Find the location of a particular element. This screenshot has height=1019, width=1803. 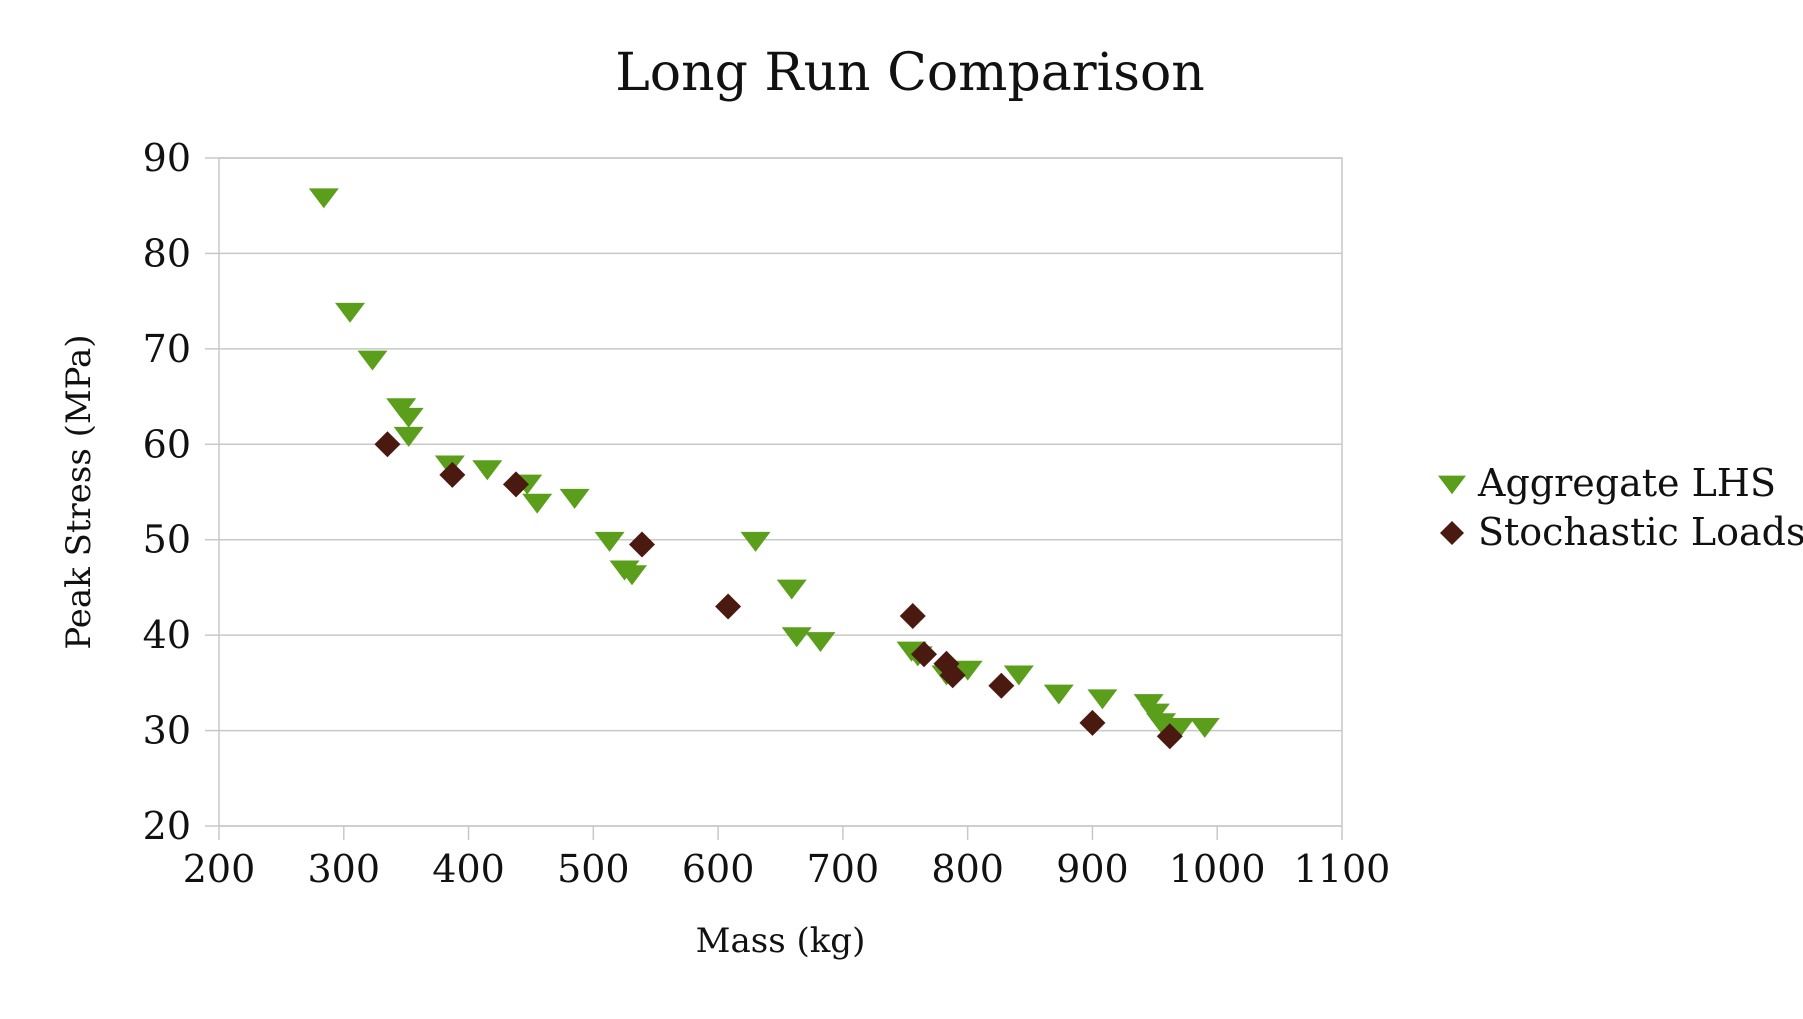

x-tick-label: 300 is located at coordinates (344, 869).